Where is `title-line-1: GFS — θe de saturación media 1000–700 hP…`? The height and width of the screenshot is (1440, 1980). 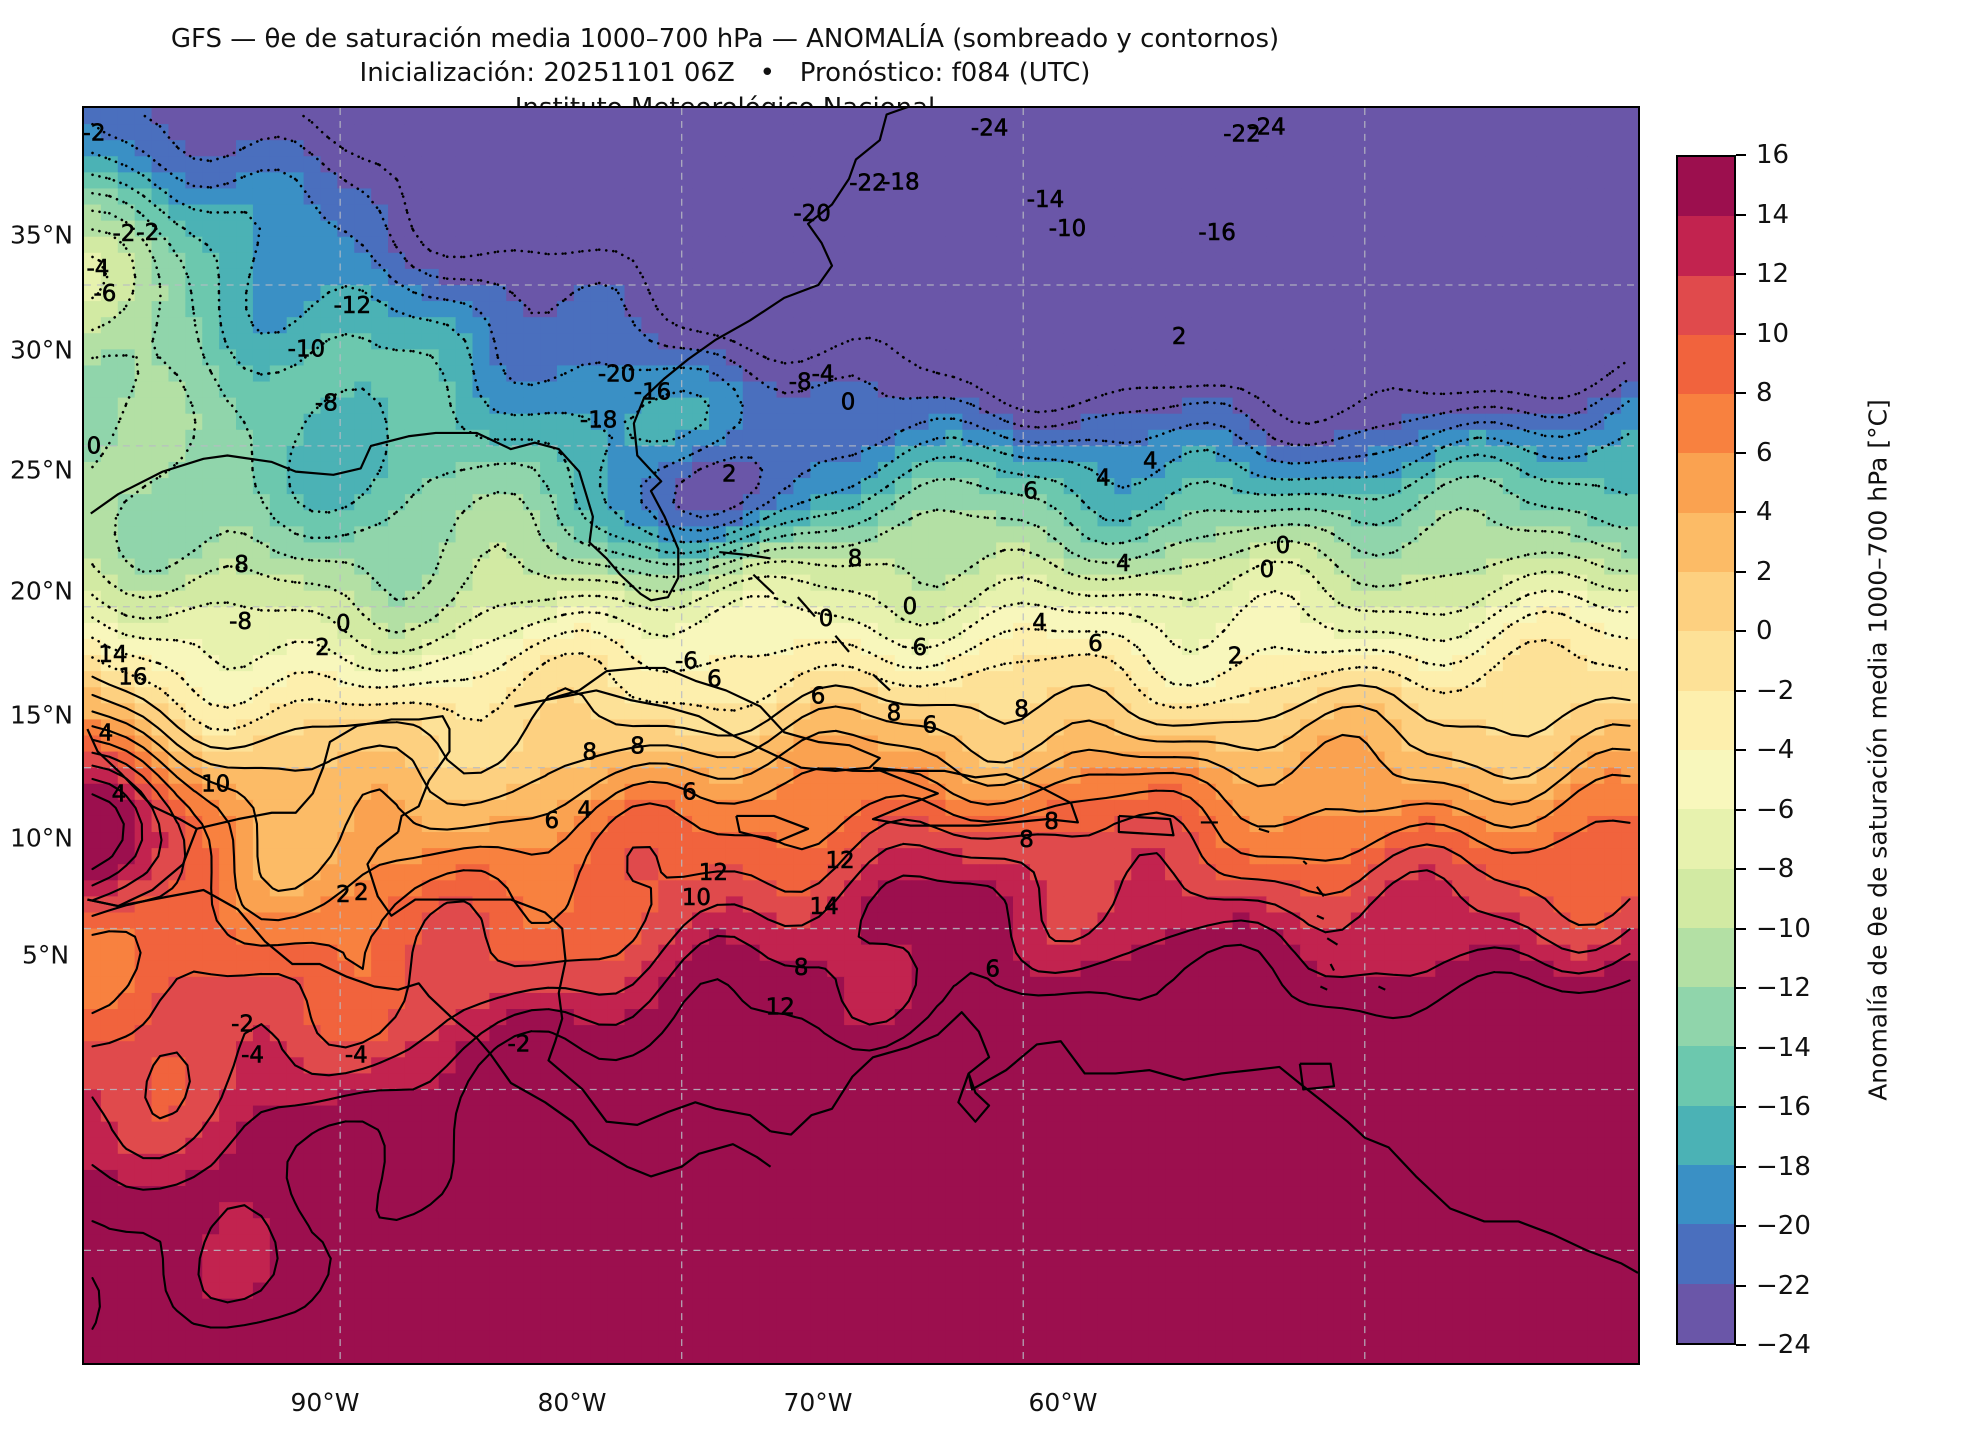
title-line-1: GFS — θe de saturación media 1000–700 hP… is located at coordinates (725, 39).